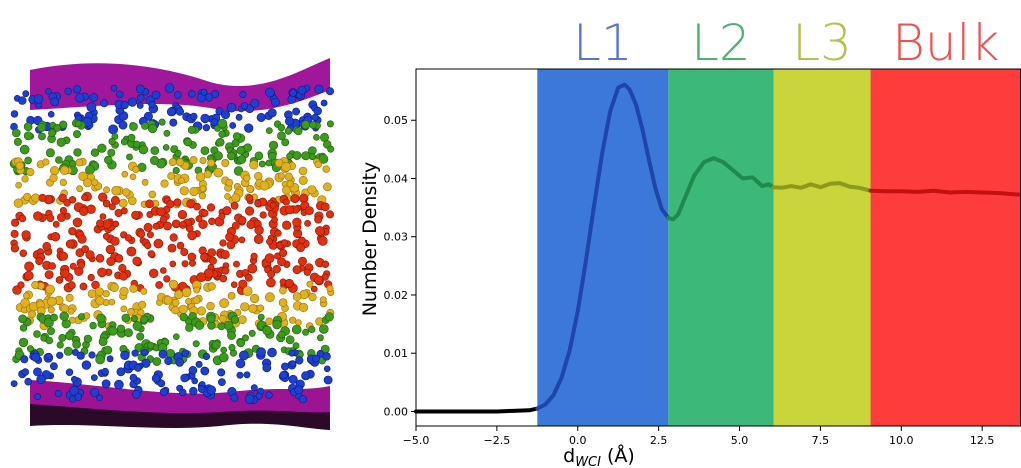 The width and height of the screenshot is (1021, 468). What do you see at coordinates (721, 43) in the screenshot?
I see `region-label-l2: L2` at bounding box center [721, 43].